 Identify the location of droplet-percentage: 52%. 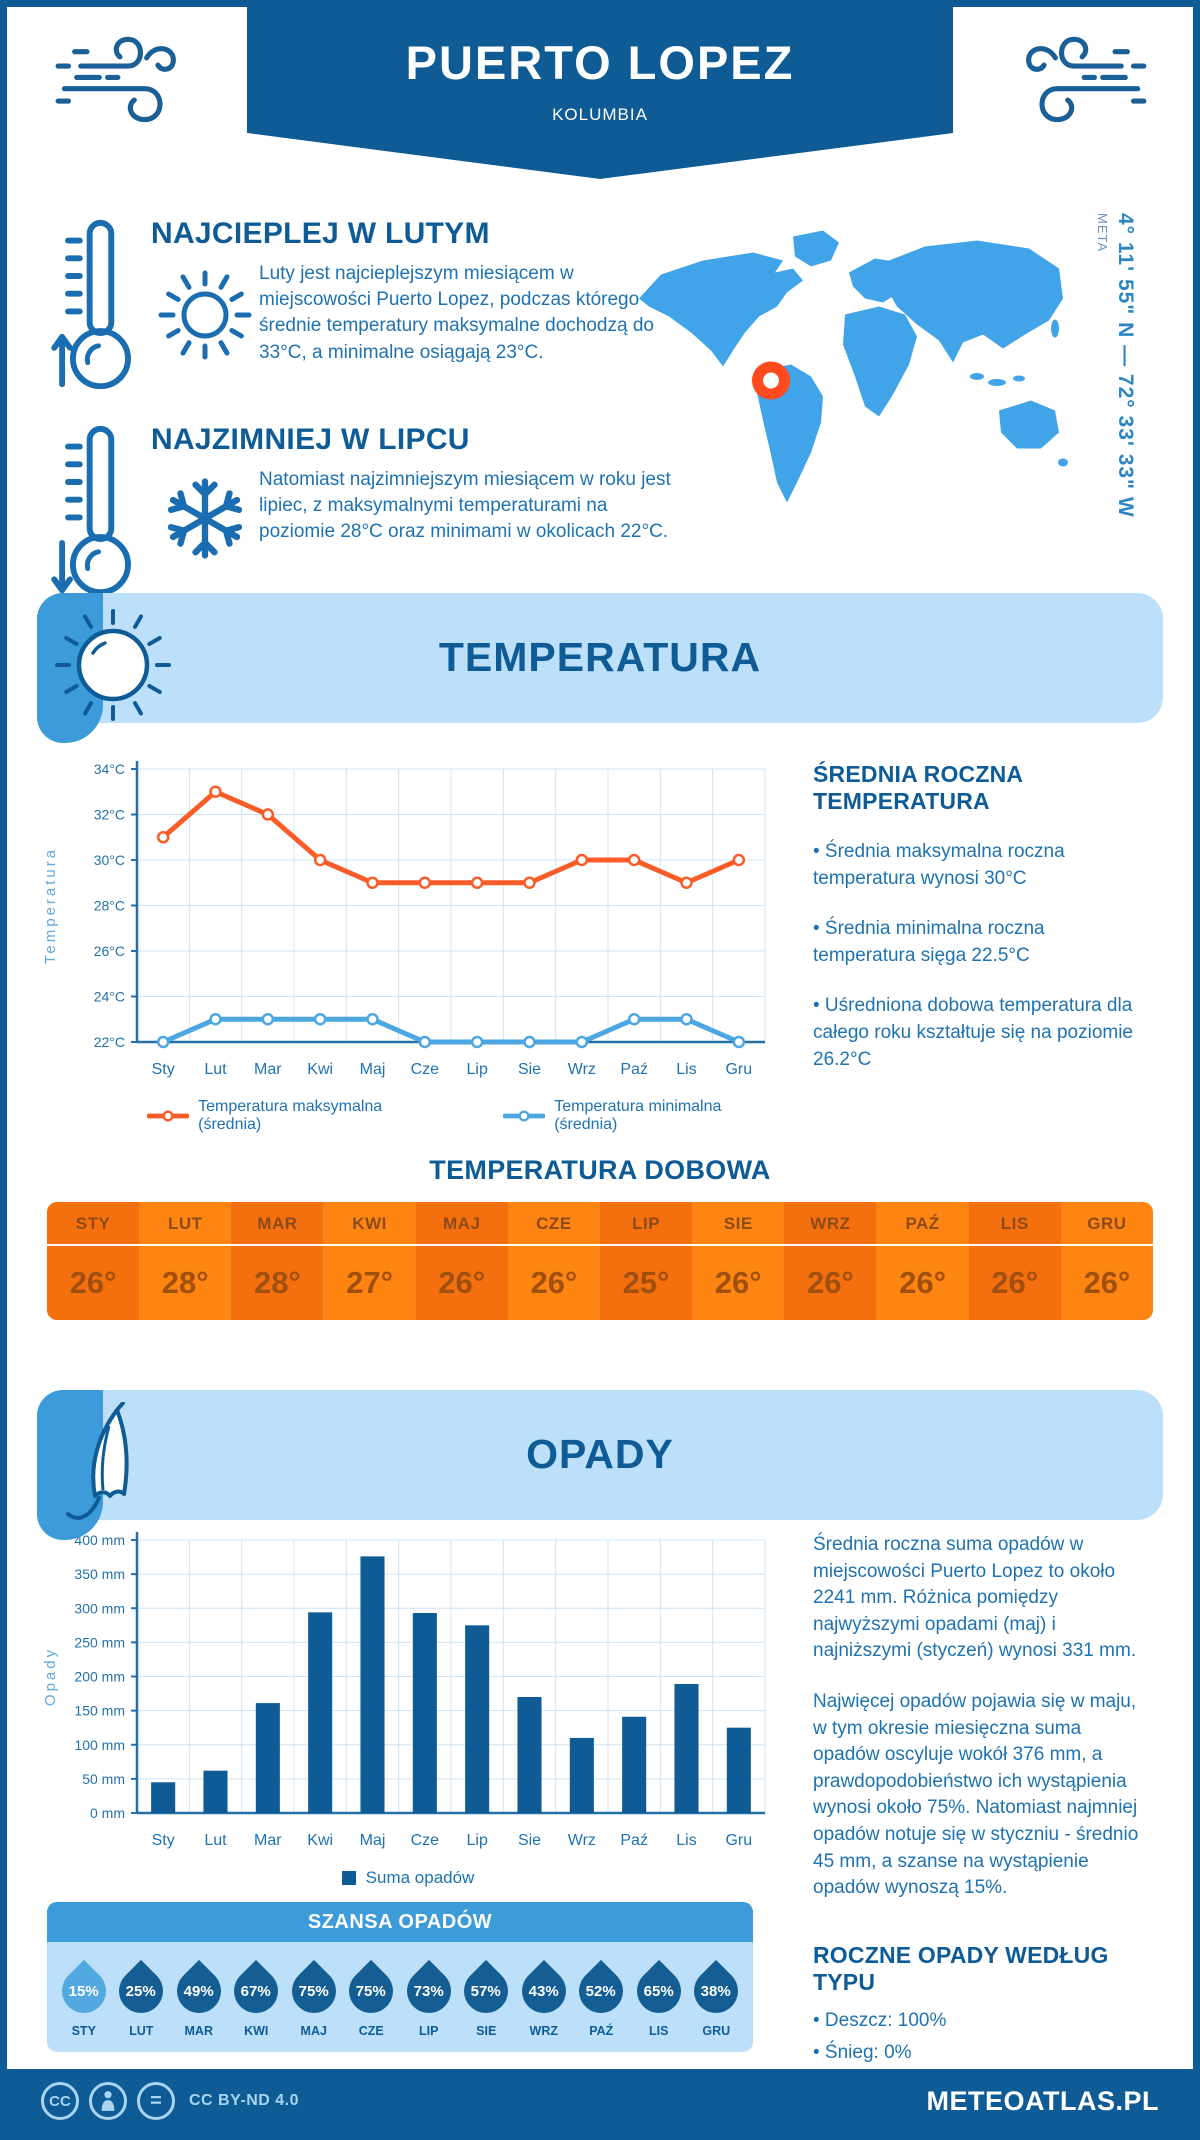
(601, 1991).